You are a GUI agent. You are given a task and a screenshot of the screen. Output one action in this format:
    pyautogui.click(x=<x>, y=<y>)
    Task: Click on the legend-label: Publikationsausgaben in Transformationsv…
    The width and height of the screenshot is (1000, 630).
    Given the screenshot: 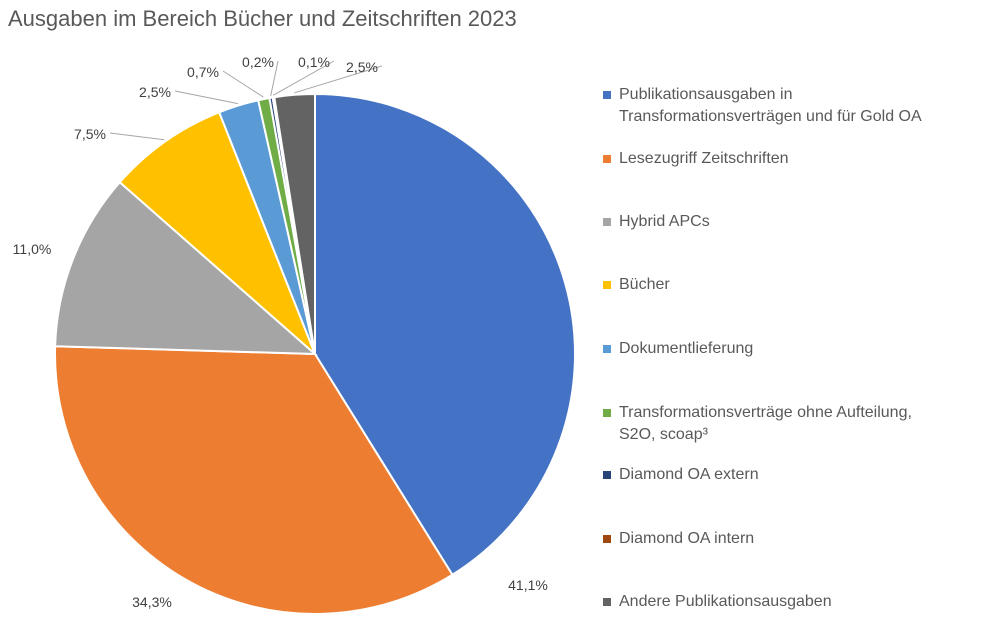 What is the action you would take?
    pyautogui.click(x=770, y=105)
    